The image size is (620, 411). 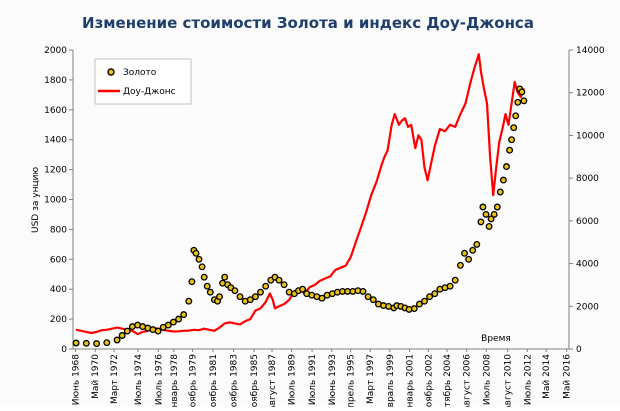 What do you see at coordinates (547, 376) in the screenshot?
I see `x-tick-label: Май 2014` at bounding box center [547, 376].